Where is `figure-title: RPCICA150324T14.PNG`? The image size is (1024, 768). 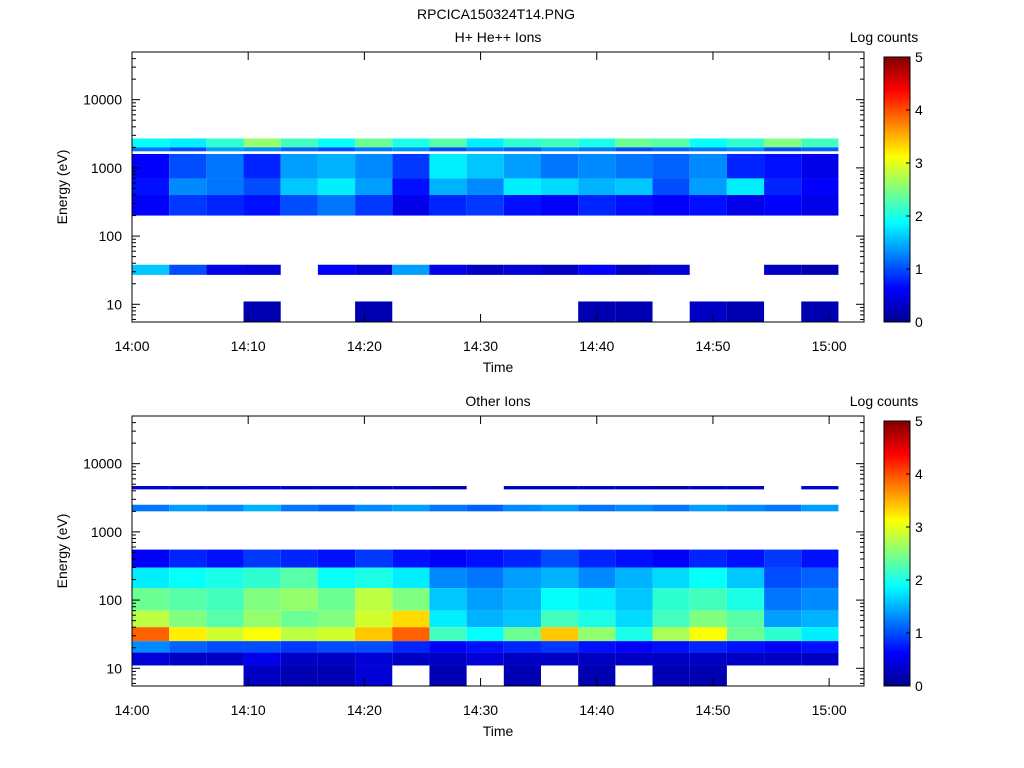 figure-title: RPCICA150324T14.PNG is located at coordinates (496, 14).